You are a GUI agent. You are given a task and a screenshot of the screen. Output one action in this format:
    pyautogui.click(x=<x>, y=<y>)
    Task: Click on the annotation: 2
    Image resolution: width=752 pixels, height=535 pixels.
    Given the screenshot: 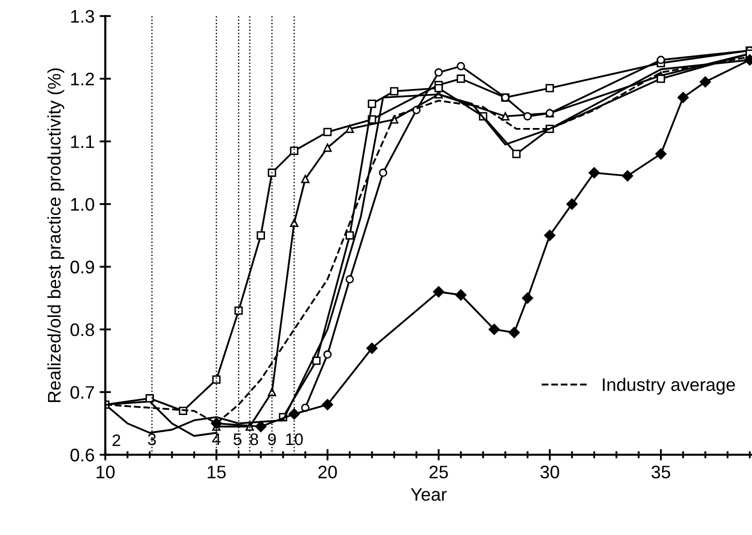 What is the action you would take?
    pyautogui.click(x=116, y=440)
    